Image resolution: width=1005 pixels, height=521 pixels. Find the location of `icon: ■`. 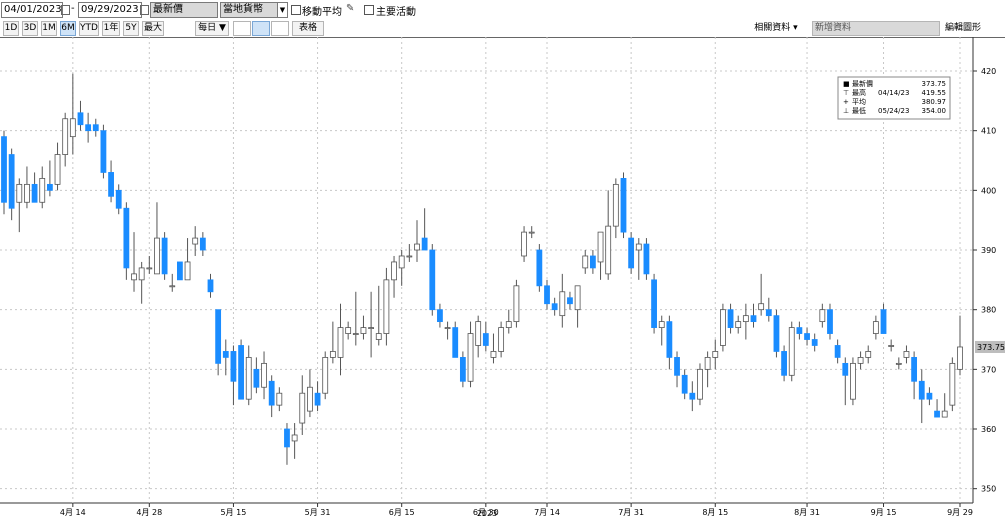

icon: ■ is located at coordinates (846, 84).